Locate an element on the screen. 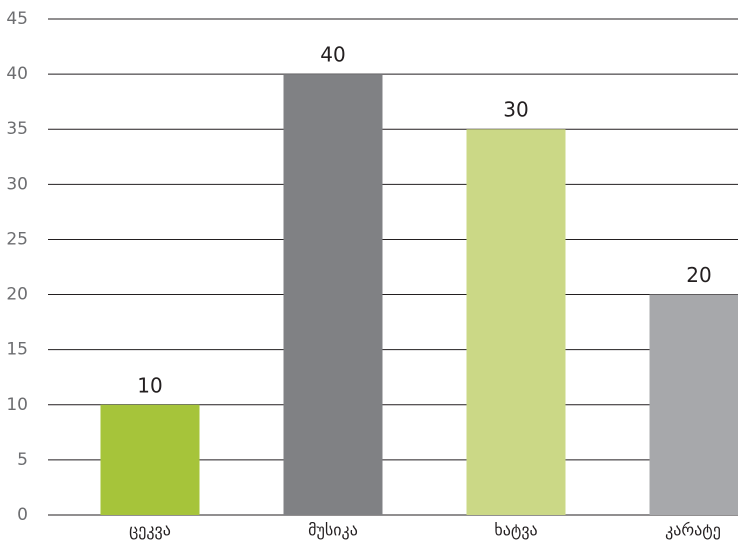 The width and height of the screenshot is (738, 545). x-tick-label: ხატვა is located at coordinates (515, 530).